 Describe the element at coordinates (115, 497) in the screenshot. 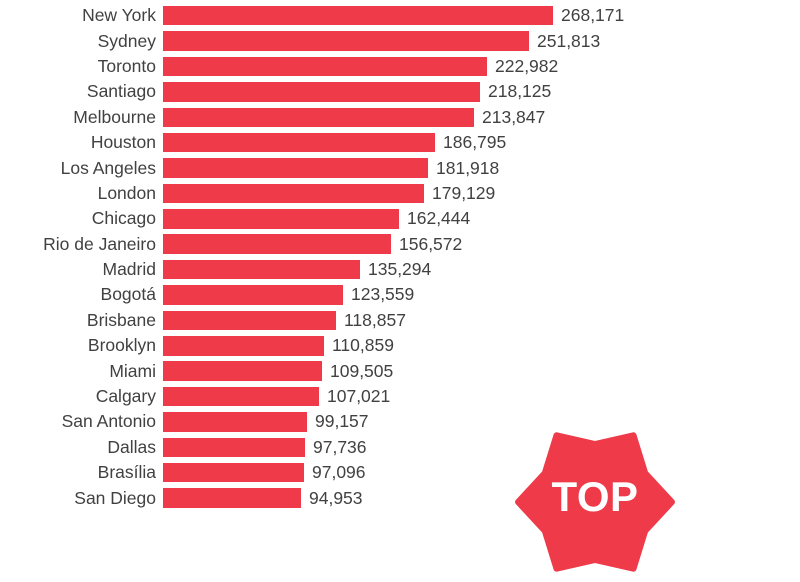

I see `category-label: San Diego` at that location.